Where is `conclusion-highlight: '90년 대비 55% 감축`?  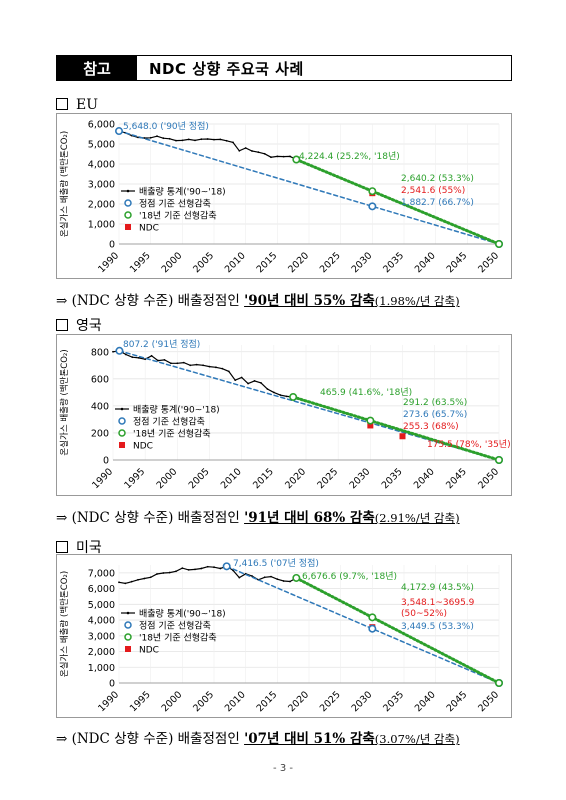 conclusion-highlight: '90년 대비 55% 감축 is located at coordinates (309, 301).